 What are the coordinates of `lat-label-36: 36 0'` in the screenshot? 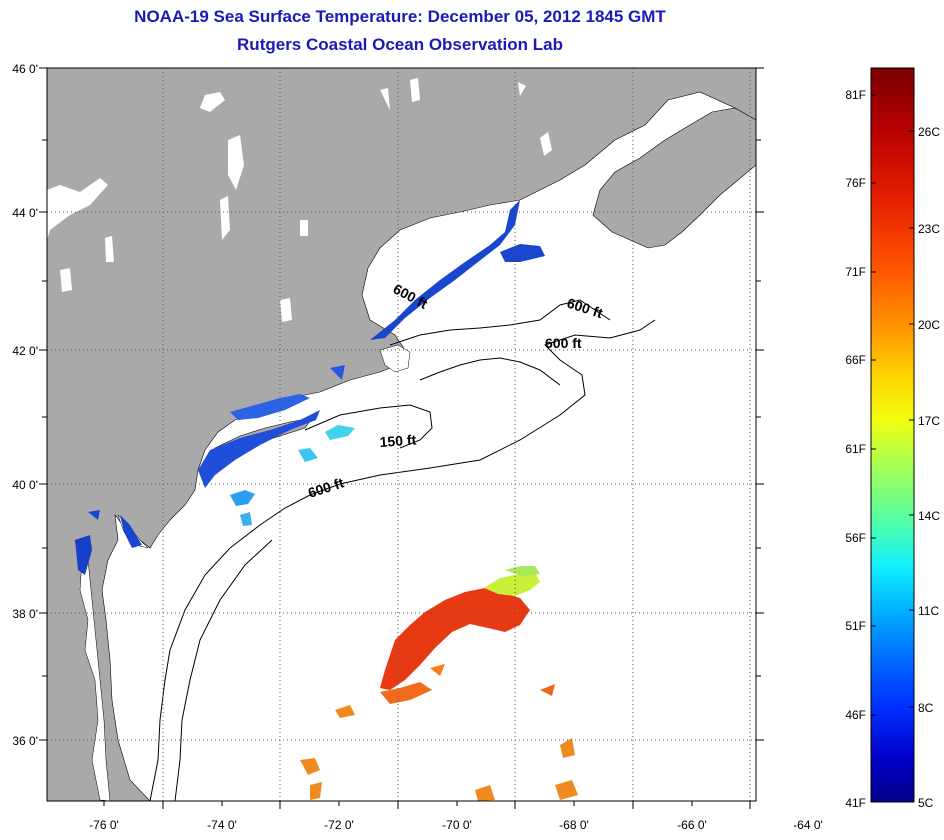 It's located at (25, 741).